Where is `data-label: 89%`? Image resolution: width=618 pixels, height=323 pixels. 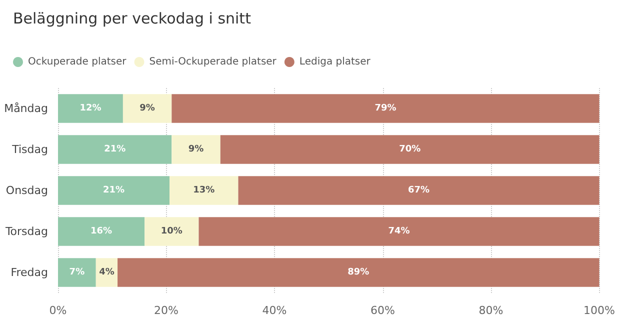 data-label: 89% is located at coordinates (359, 273).